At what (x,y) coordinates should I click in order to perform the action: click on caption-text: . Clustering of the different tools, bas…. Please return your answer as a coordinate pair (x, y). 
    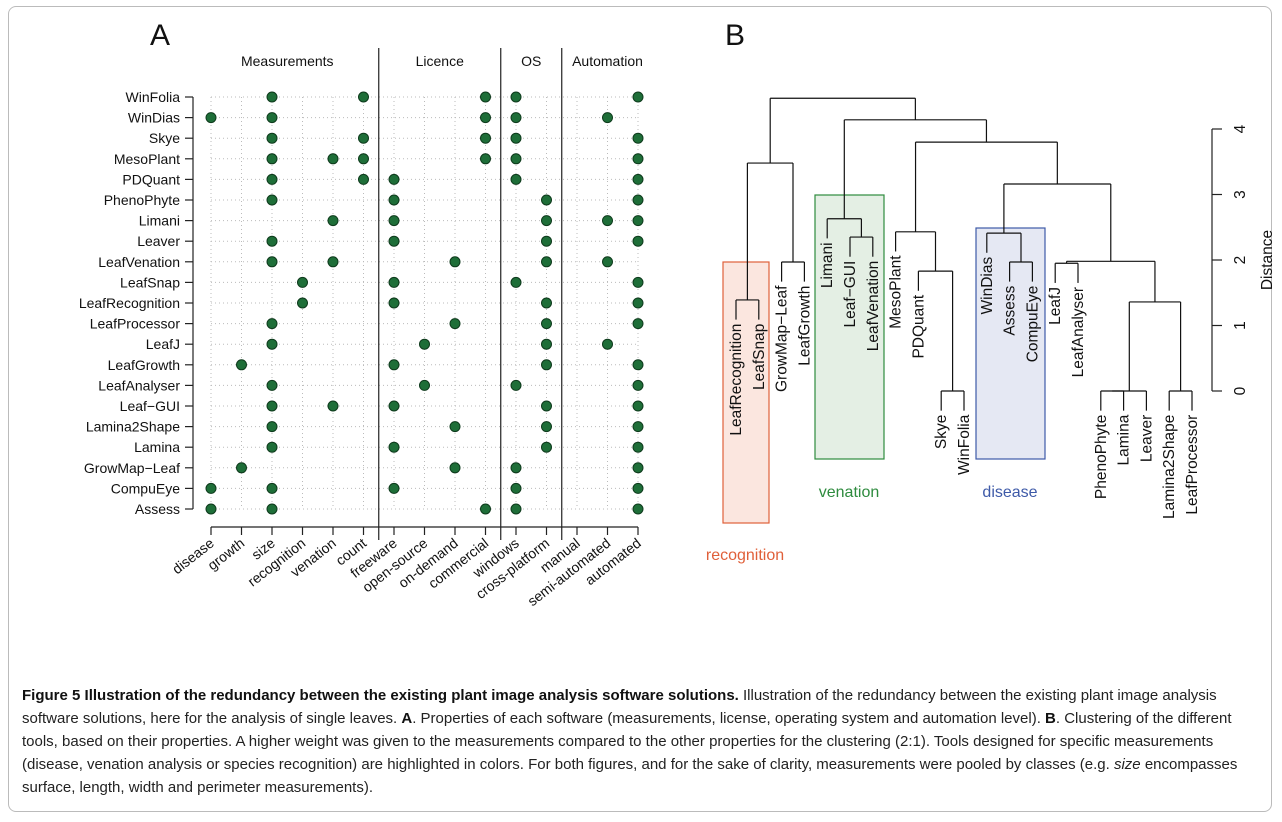
    Looking at the image, I should click on (627, 741).